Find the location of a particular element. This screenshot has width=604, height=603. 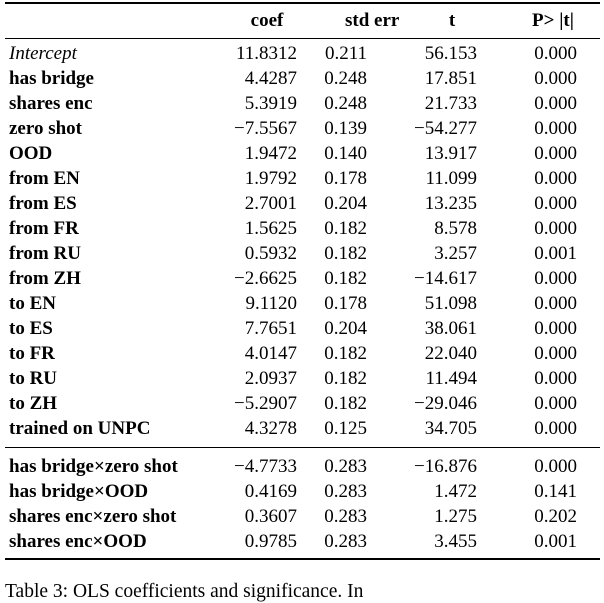

table-row: zero shot −7.5567 0.139 −54.277 0.000 is located at coordinates (302, 128).